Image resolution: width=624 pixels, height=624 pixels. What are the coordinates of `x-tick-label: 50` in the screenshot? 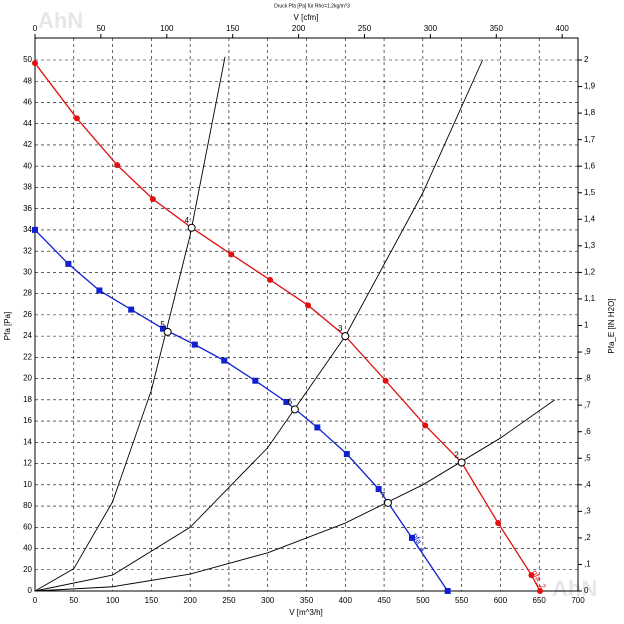 It's located at (73, 600).